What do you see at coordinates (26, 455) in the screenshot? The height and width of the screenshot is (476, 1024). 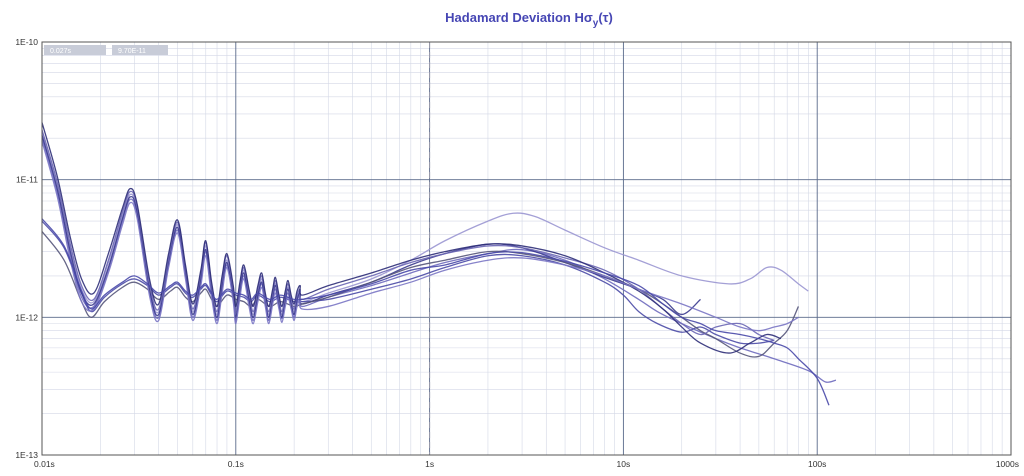 I see `y-tick-label: 1E-13` at bounding box center [26, 455].